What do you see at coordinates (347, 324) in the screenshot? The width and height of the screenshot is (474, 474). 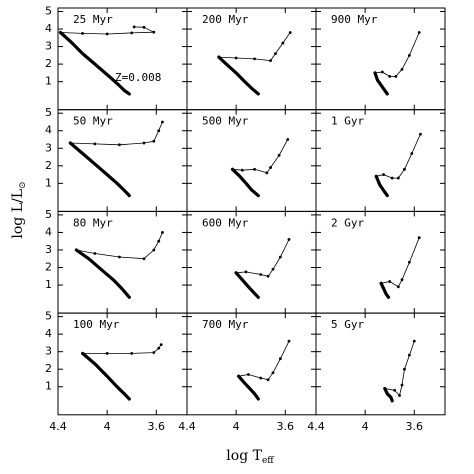 I see `panel-title: 5 Gyr` at bounding box center [347, 324].